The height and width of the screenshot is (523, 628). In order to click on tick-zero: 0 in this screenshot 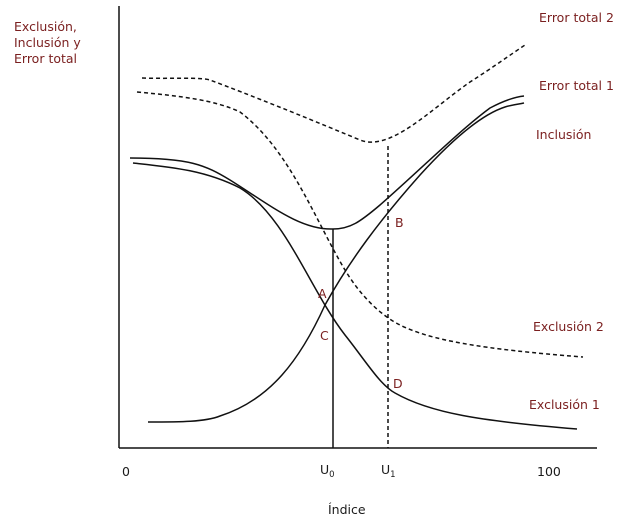, I will do `click(126, 471)`.